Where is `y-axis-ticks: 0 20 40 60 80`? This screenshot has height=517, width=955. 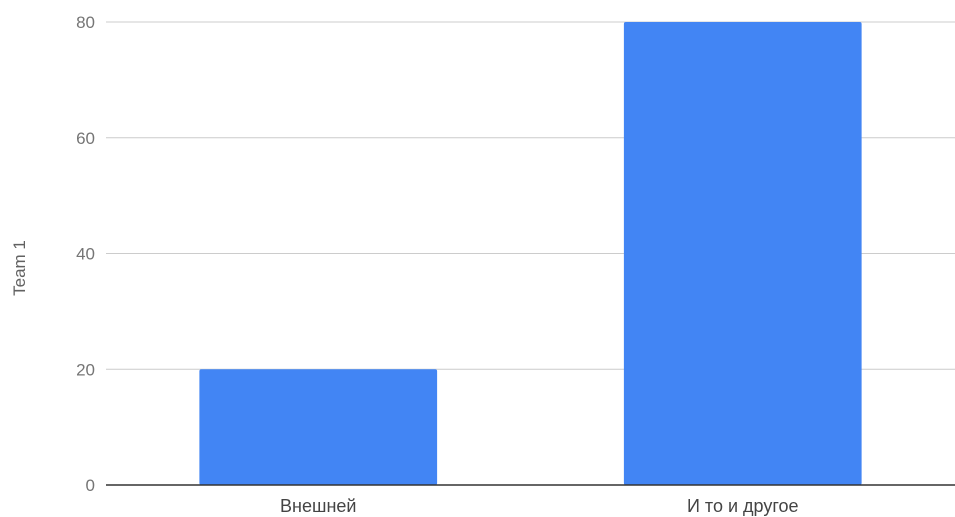
y-axis-ticks: 0 20 40 60 80 is located at coordinates (85, 254).